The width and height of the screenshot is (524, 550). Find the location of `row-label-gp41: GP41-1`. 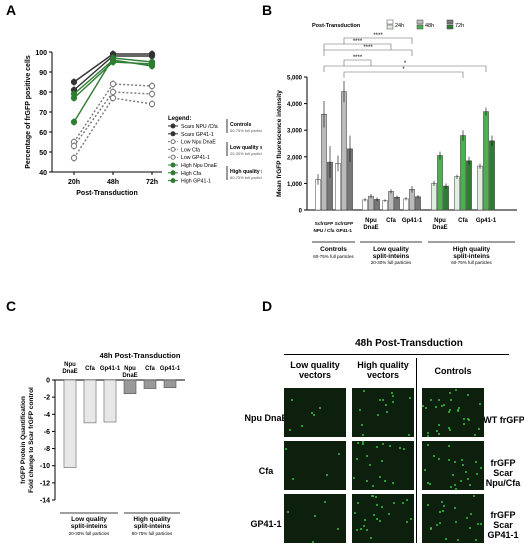

row-label-gp41: GP41-1 is located at coordinates (266, 524).